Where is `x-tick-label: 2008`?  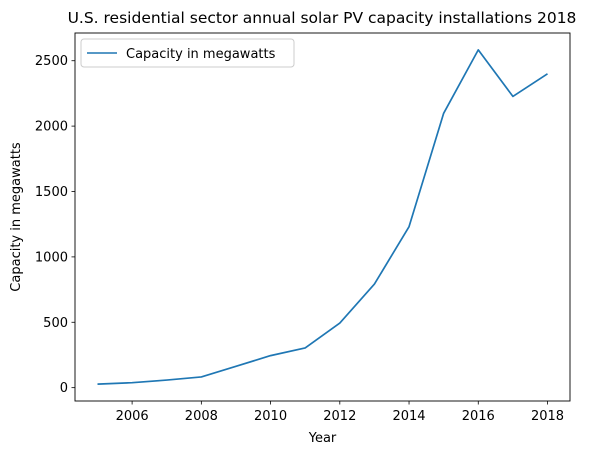
x-tick-label: 2008 is located at coordinates (201, 416).